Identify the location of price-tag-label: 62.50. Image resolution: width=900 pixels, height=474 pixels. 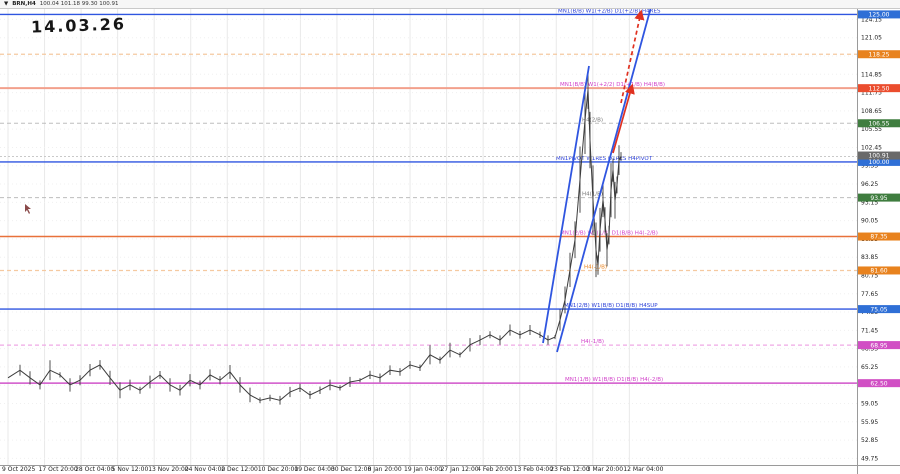
(878, 383).